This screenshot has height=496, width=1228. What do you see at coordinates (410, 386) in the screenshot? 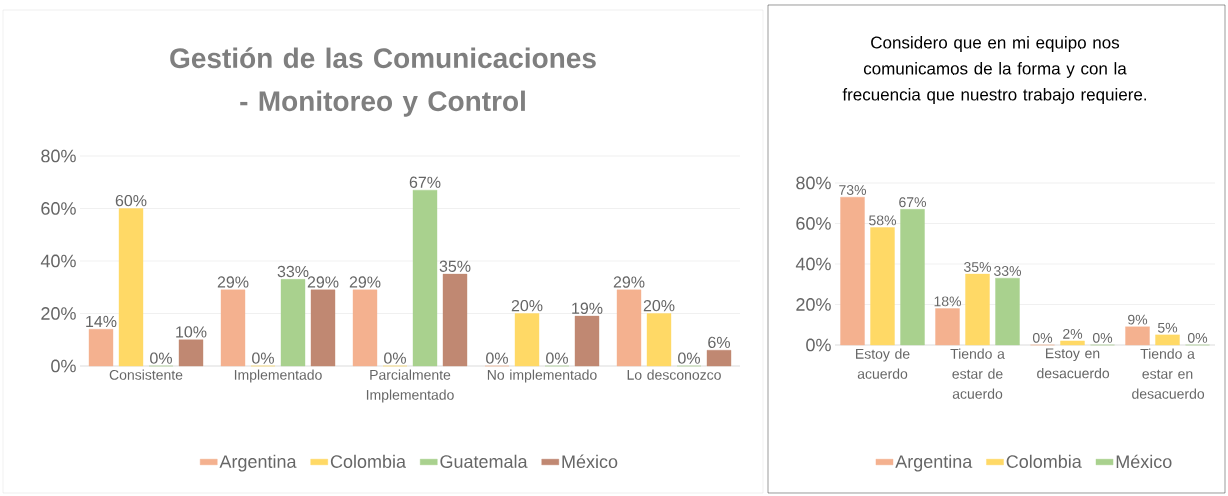
I see `x-tick-label: Parcialmente Implementado` at bounding box center [410, 386].